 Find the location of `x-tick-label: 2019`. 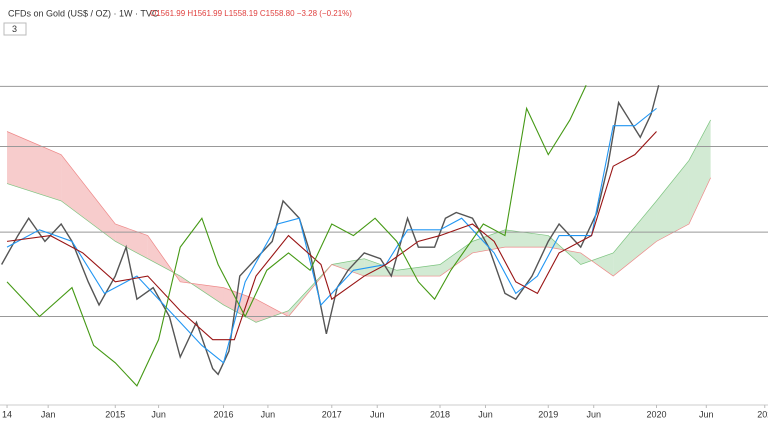

x-tick-label: 2019 is located at coordinates (548, 414).